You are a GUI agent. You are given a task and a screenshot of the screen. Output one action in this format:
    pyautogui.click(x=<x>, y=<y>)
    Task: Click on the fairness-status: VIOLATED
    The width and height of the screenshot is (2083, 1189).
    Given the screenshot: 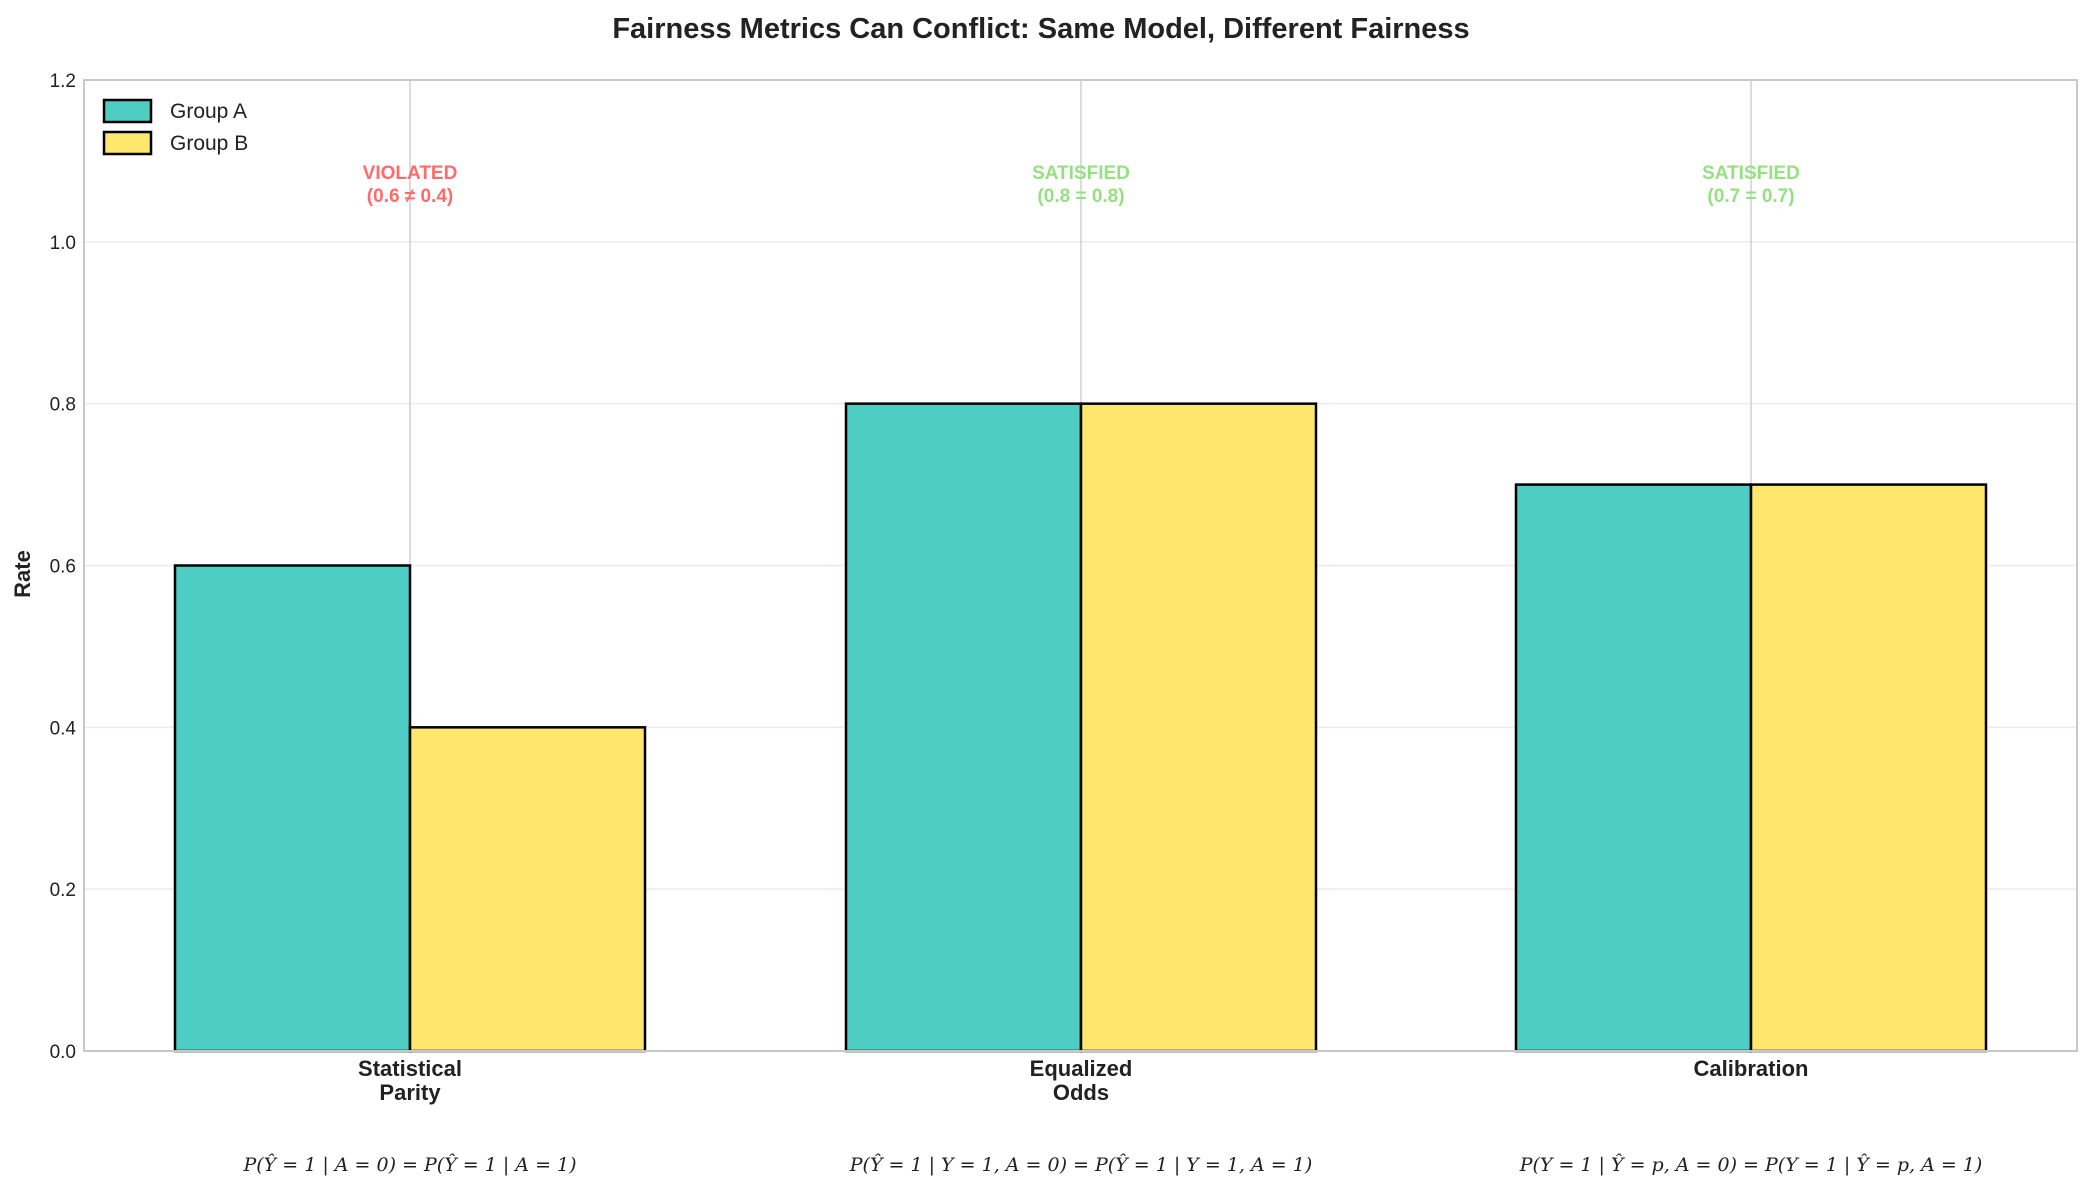 What is the action you would take?
    pyautogui.click(x=410, y=173)
    